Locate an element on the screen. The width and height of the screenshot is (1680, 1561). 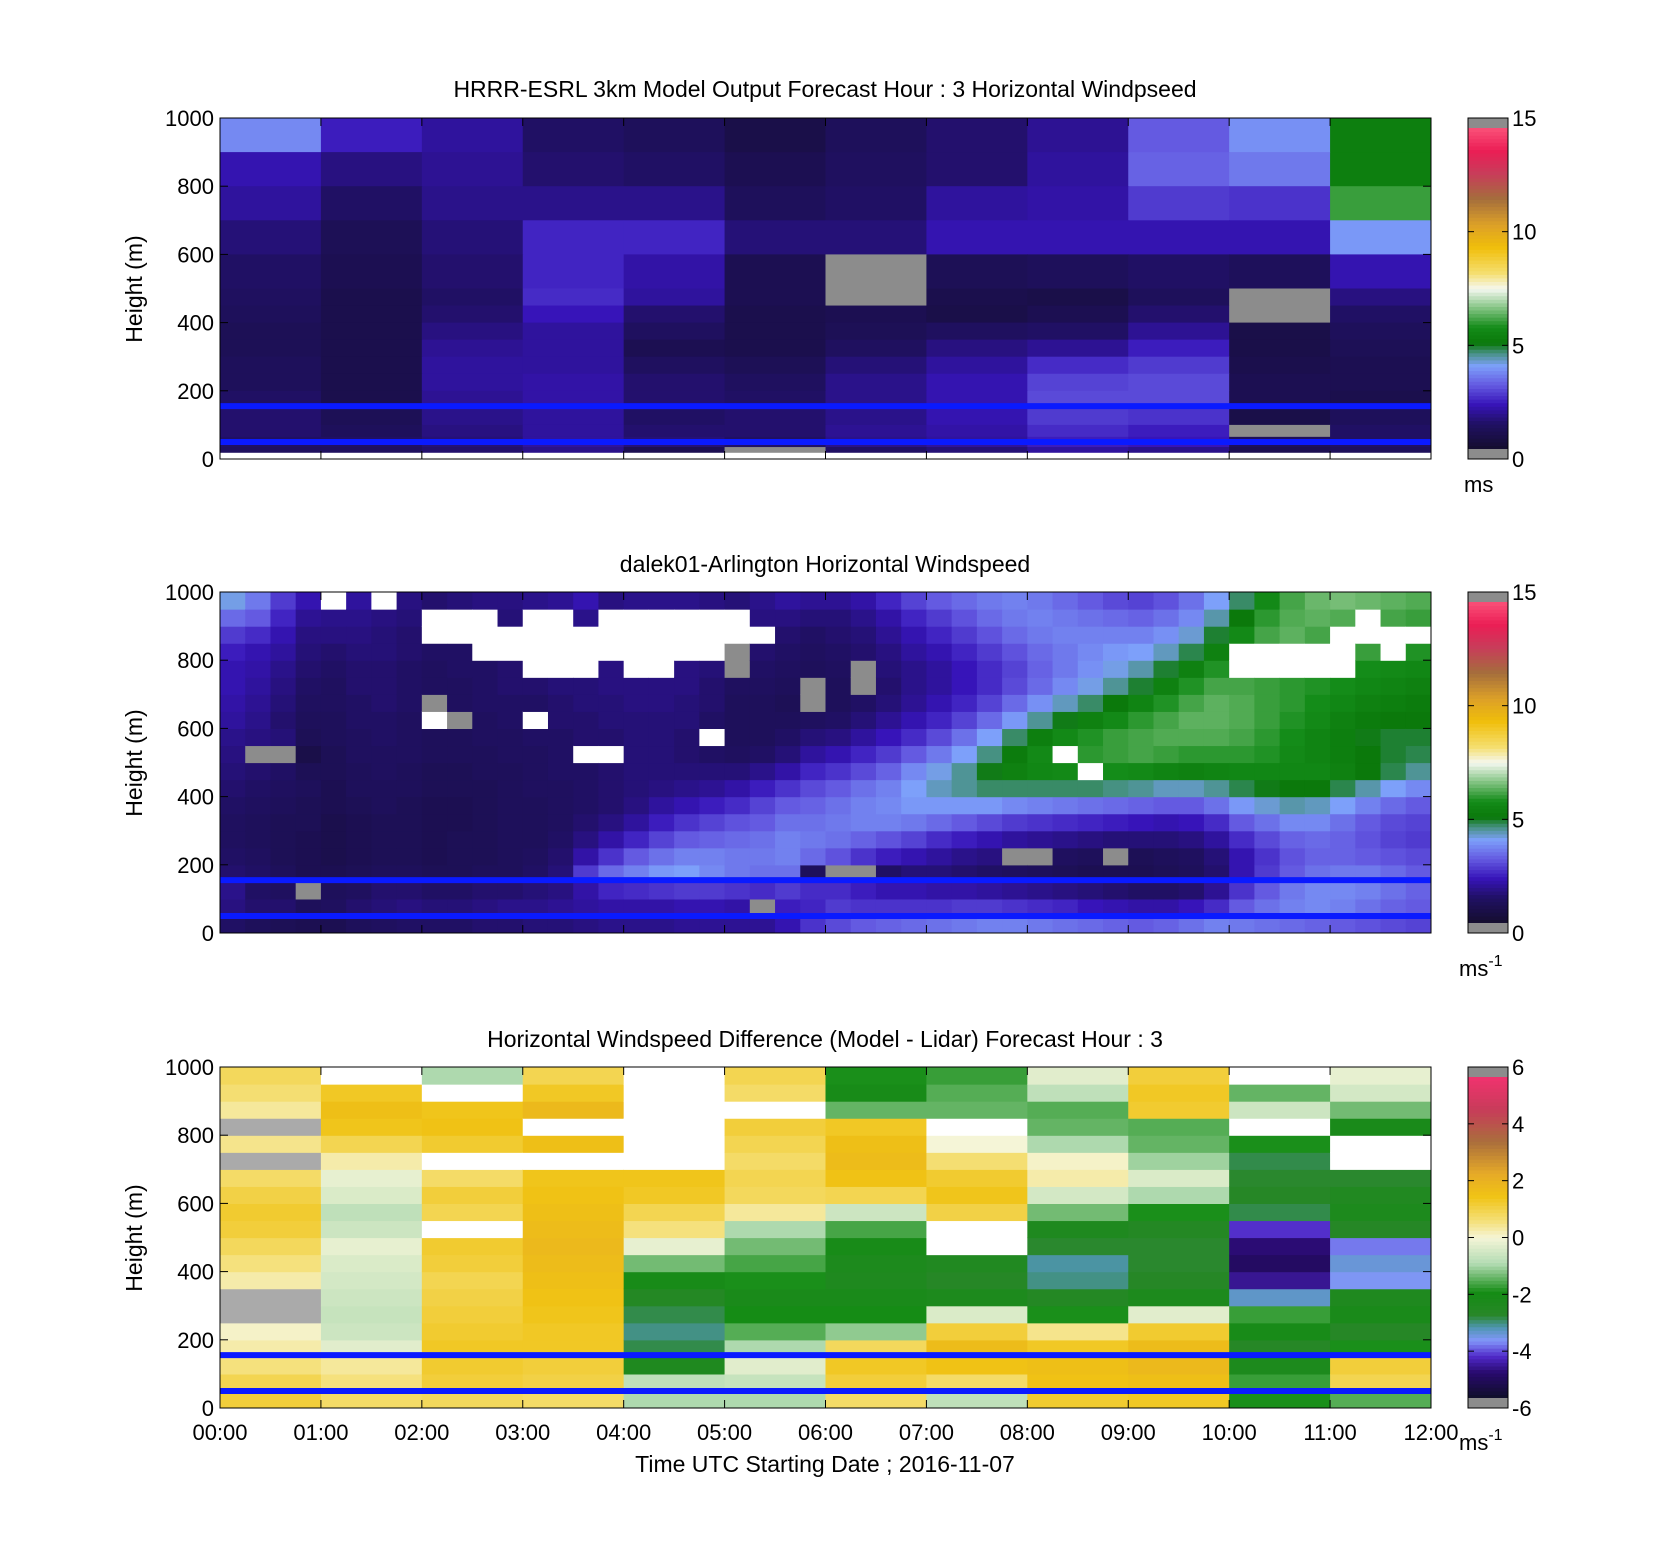
x-tick-label: 09:00 is located at coordinates (1128, 1432).